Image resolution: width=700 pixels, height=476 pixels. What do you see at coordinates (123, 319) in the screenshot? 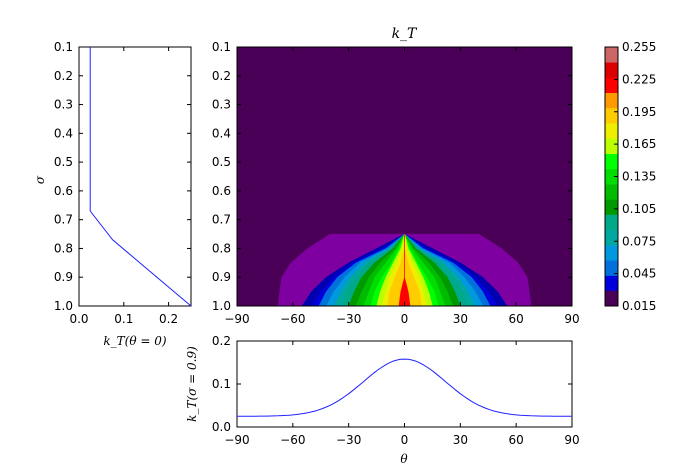
I see `left-x-tick-label: 0.1` at bounding box center [123, 319].